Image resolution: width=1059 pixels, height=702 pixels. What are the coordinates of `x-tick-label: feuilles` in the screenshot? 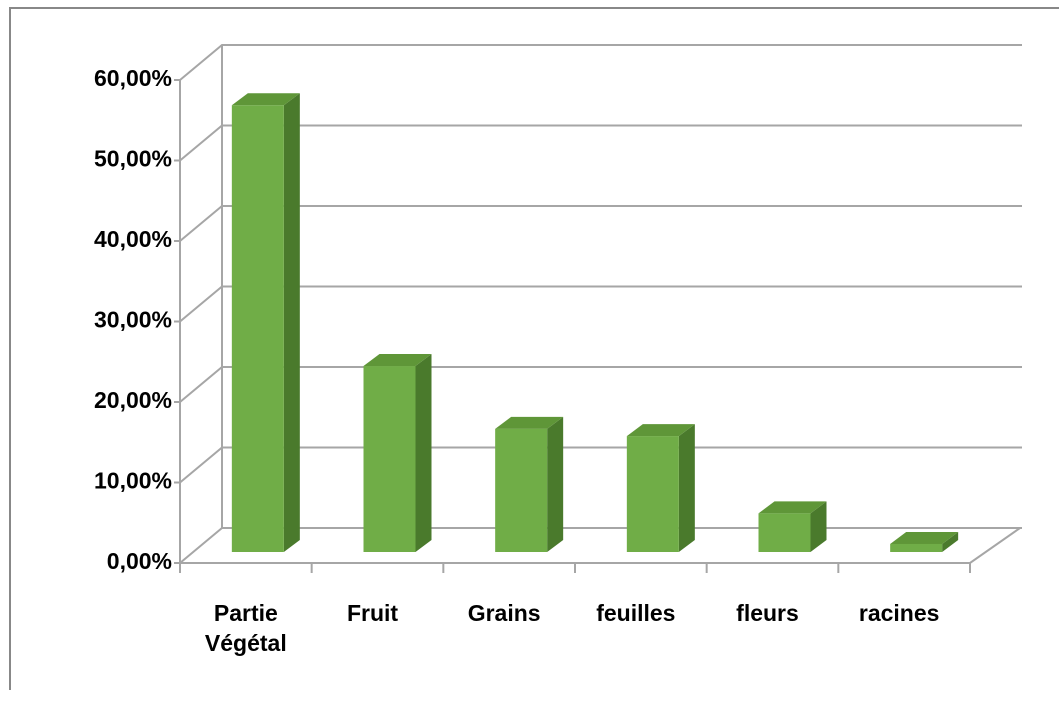 It's located at (636, 613).